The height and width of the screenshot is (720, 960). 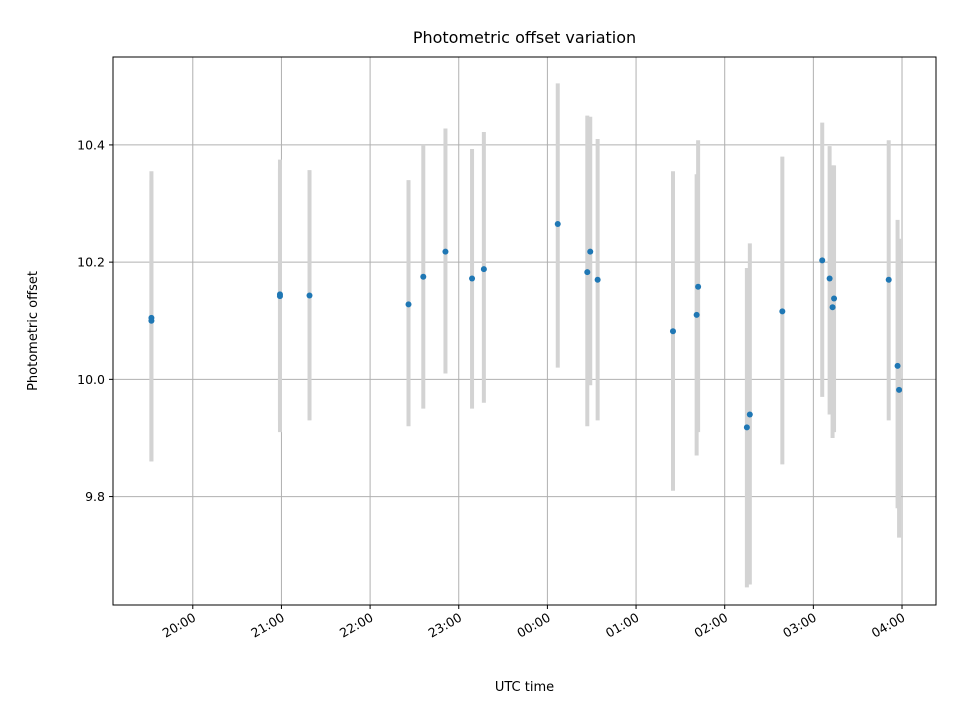 What do you see at coordinates (91, 144) in the screenshot?
I see `y-tick-label: 10.4` at bounding box center [91, 144].